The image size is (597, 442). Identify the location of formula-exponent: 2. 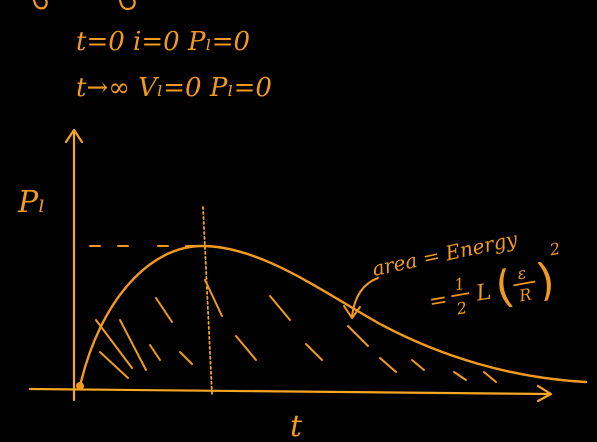
(554, 249).